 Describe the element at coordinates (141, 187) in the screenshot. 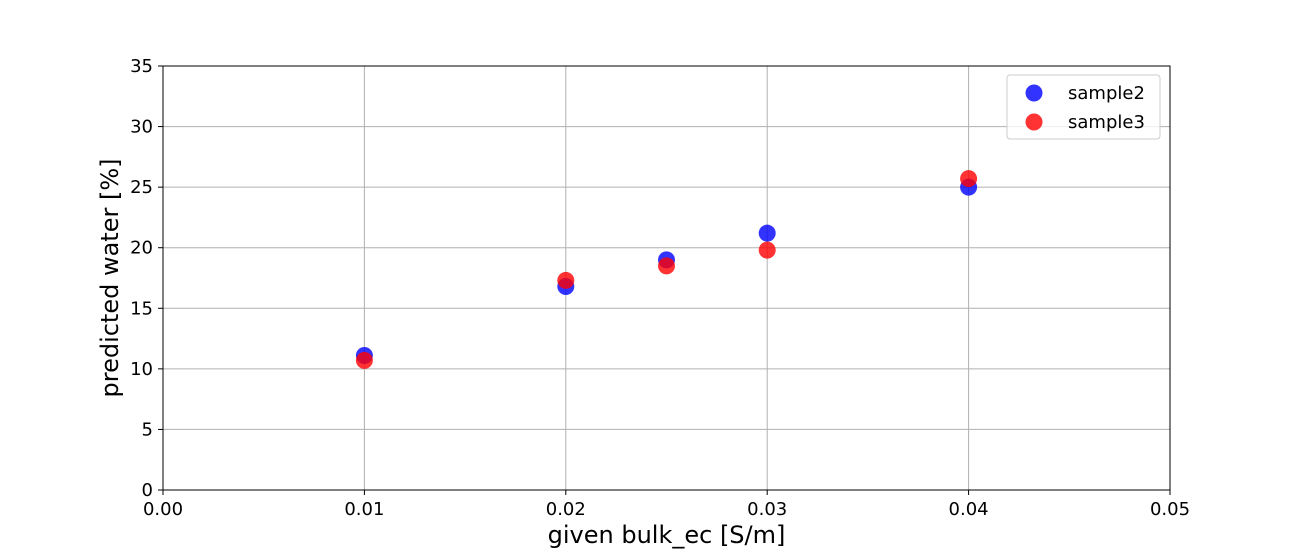

I see `y-tick-label: 25` at that location.